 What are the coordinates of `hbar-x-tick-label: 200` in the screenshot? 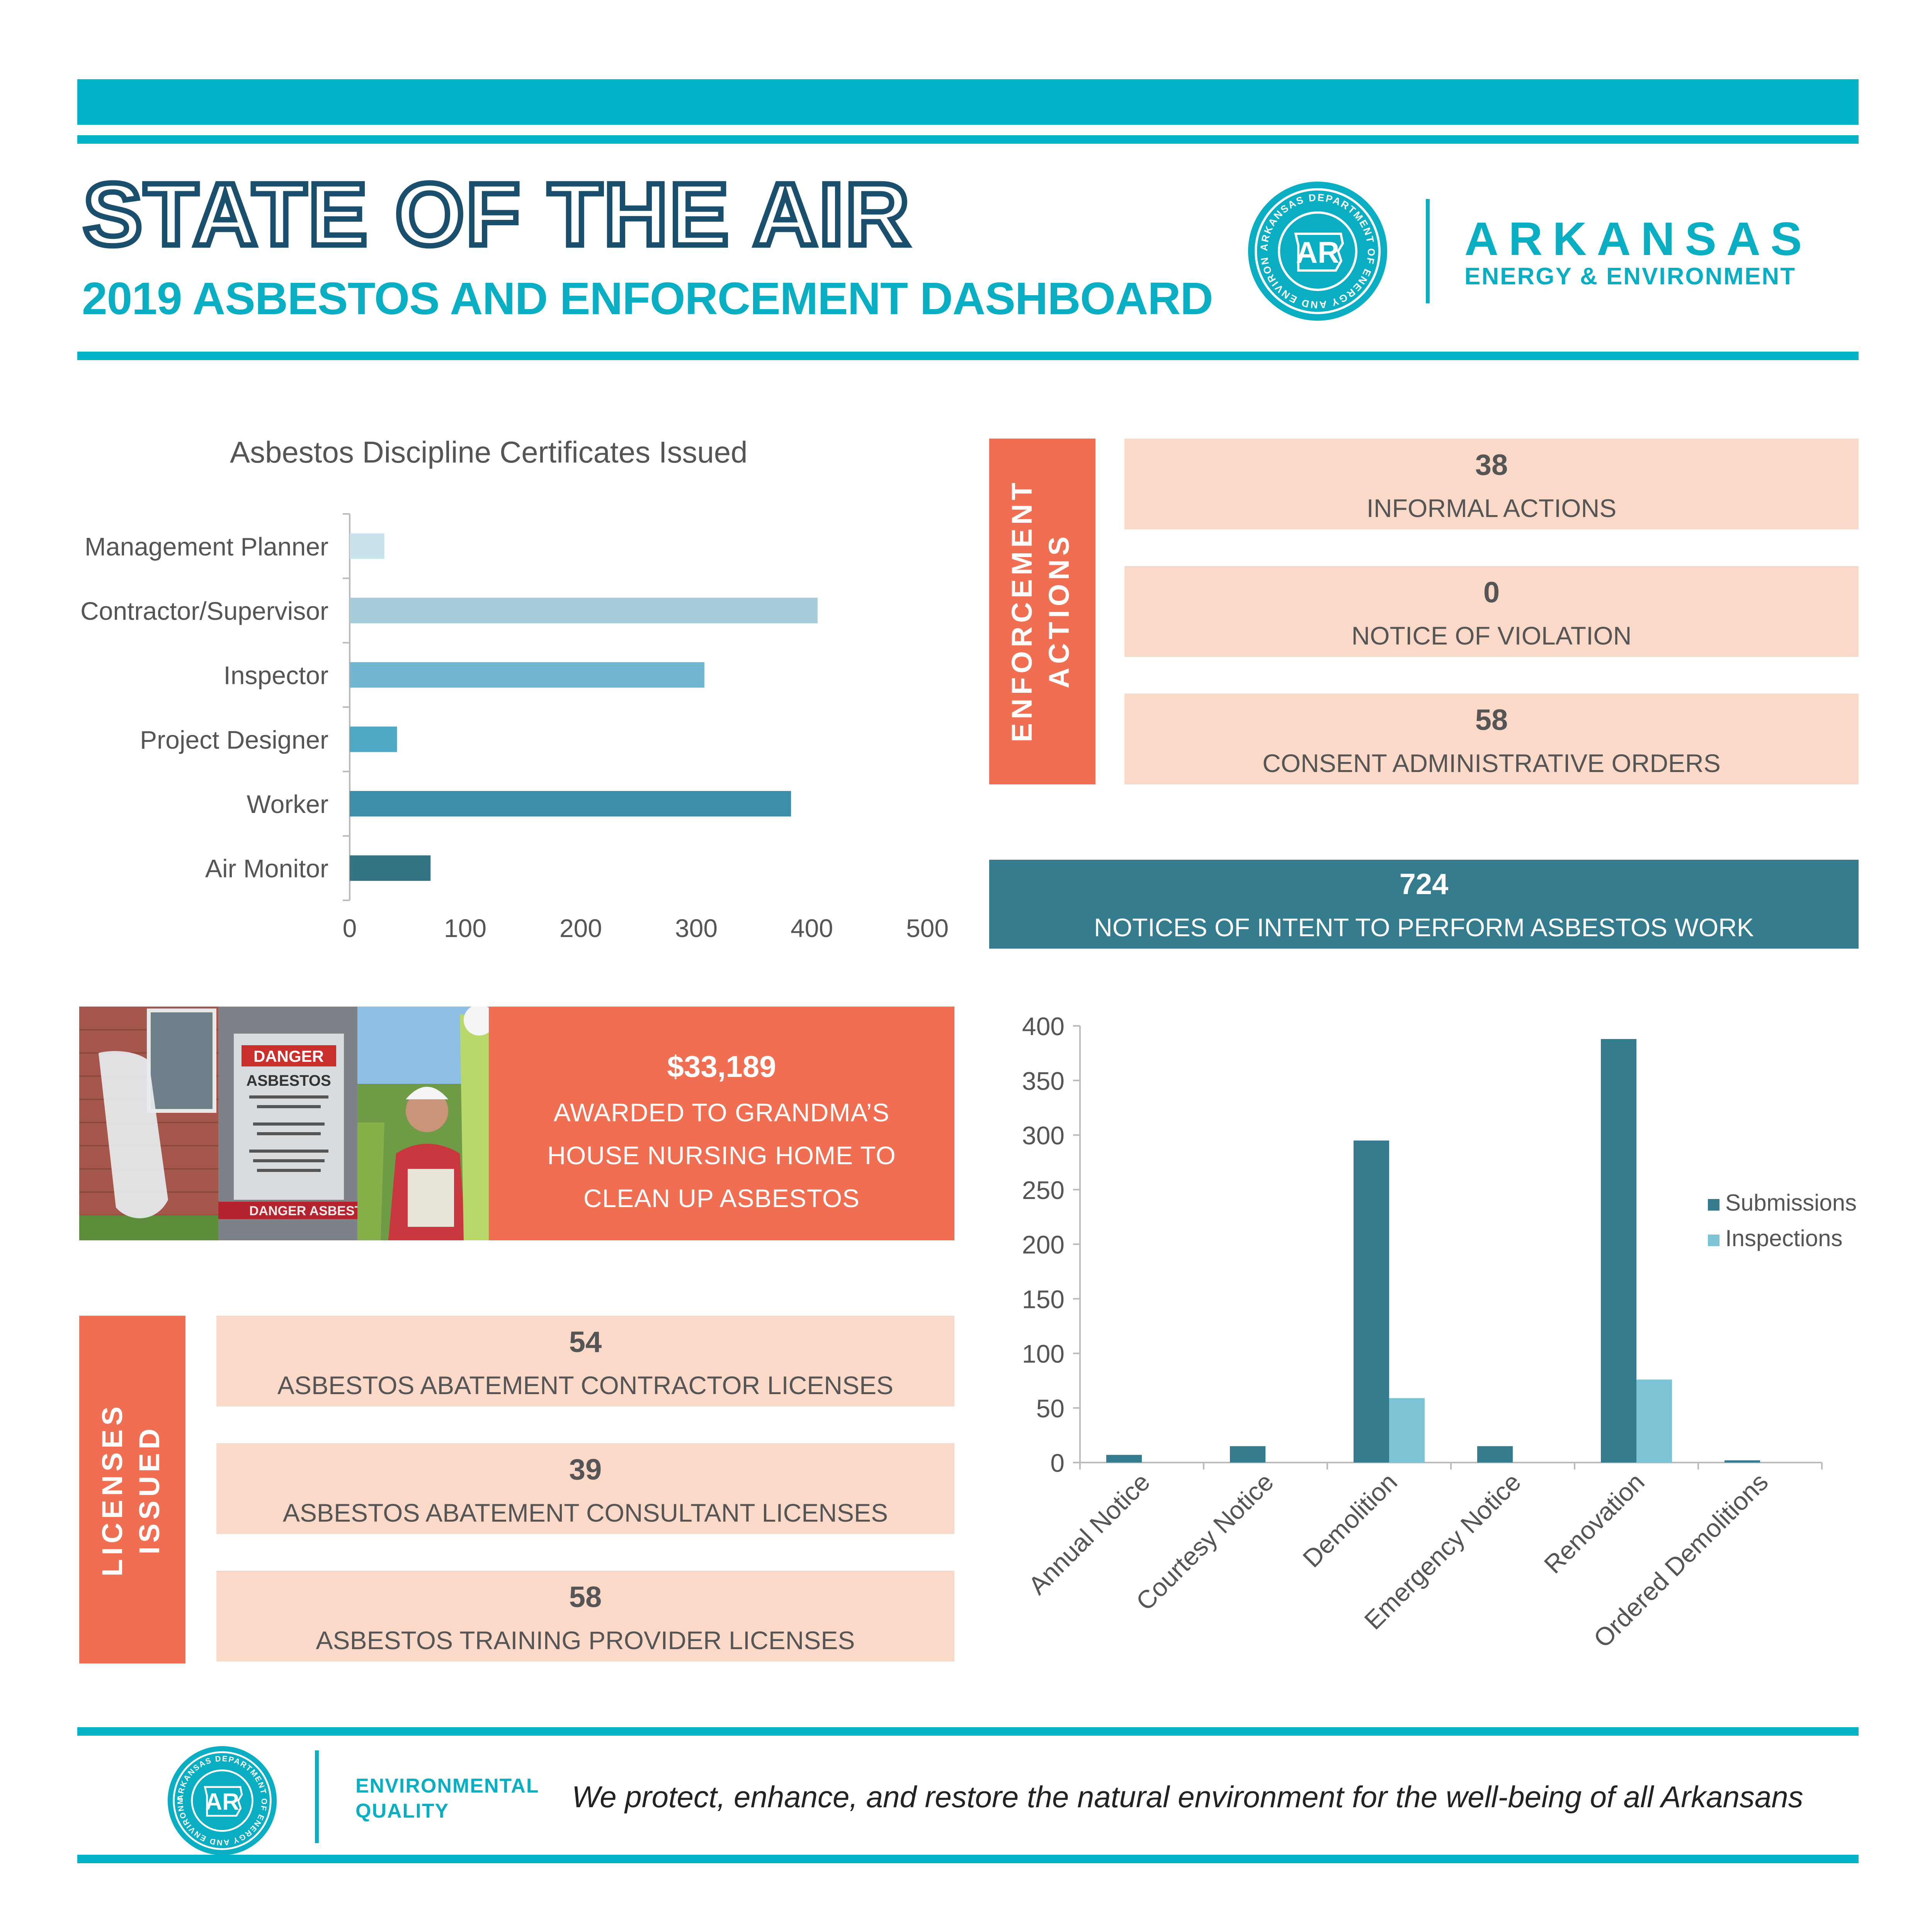 It's located at (581, 928).